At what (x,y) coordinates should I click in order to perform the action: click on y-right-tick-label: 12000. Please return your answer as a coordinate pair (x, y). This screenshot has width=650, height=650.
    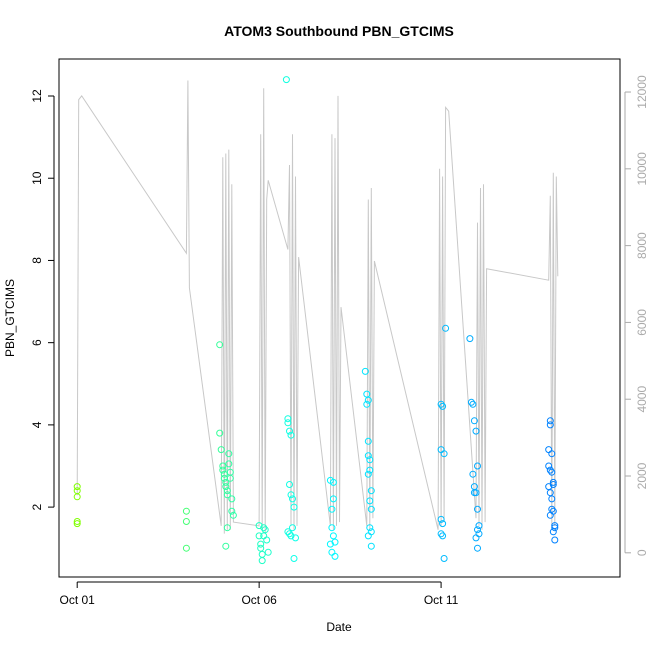
    Looking at the image, I should click on (642, 92).